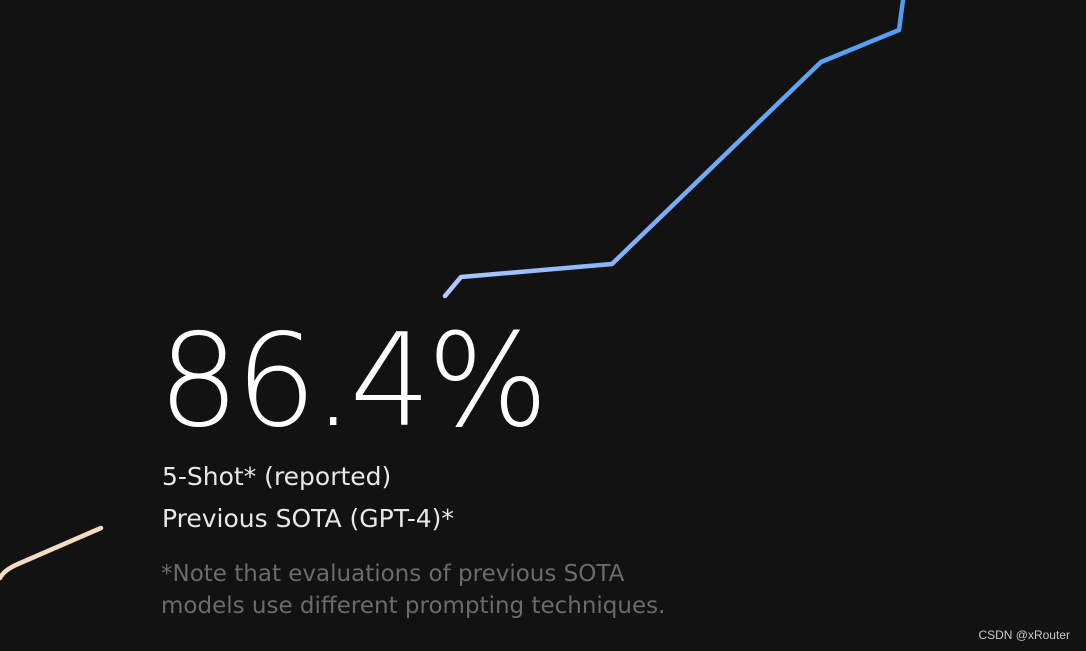 This screenshot has width=1086, height=651. Describe the element at coordinates (1024, 635) in the screenshot. I see `watermark-label: CSDN @xRouter` at that location.